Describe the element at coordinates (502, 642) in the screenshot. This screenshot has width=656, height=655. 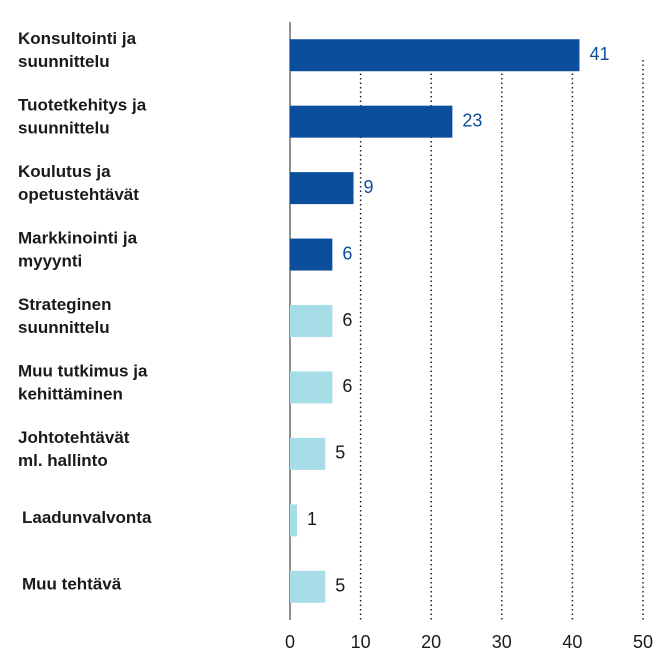
I see `x-tick-label: 30` at that location.